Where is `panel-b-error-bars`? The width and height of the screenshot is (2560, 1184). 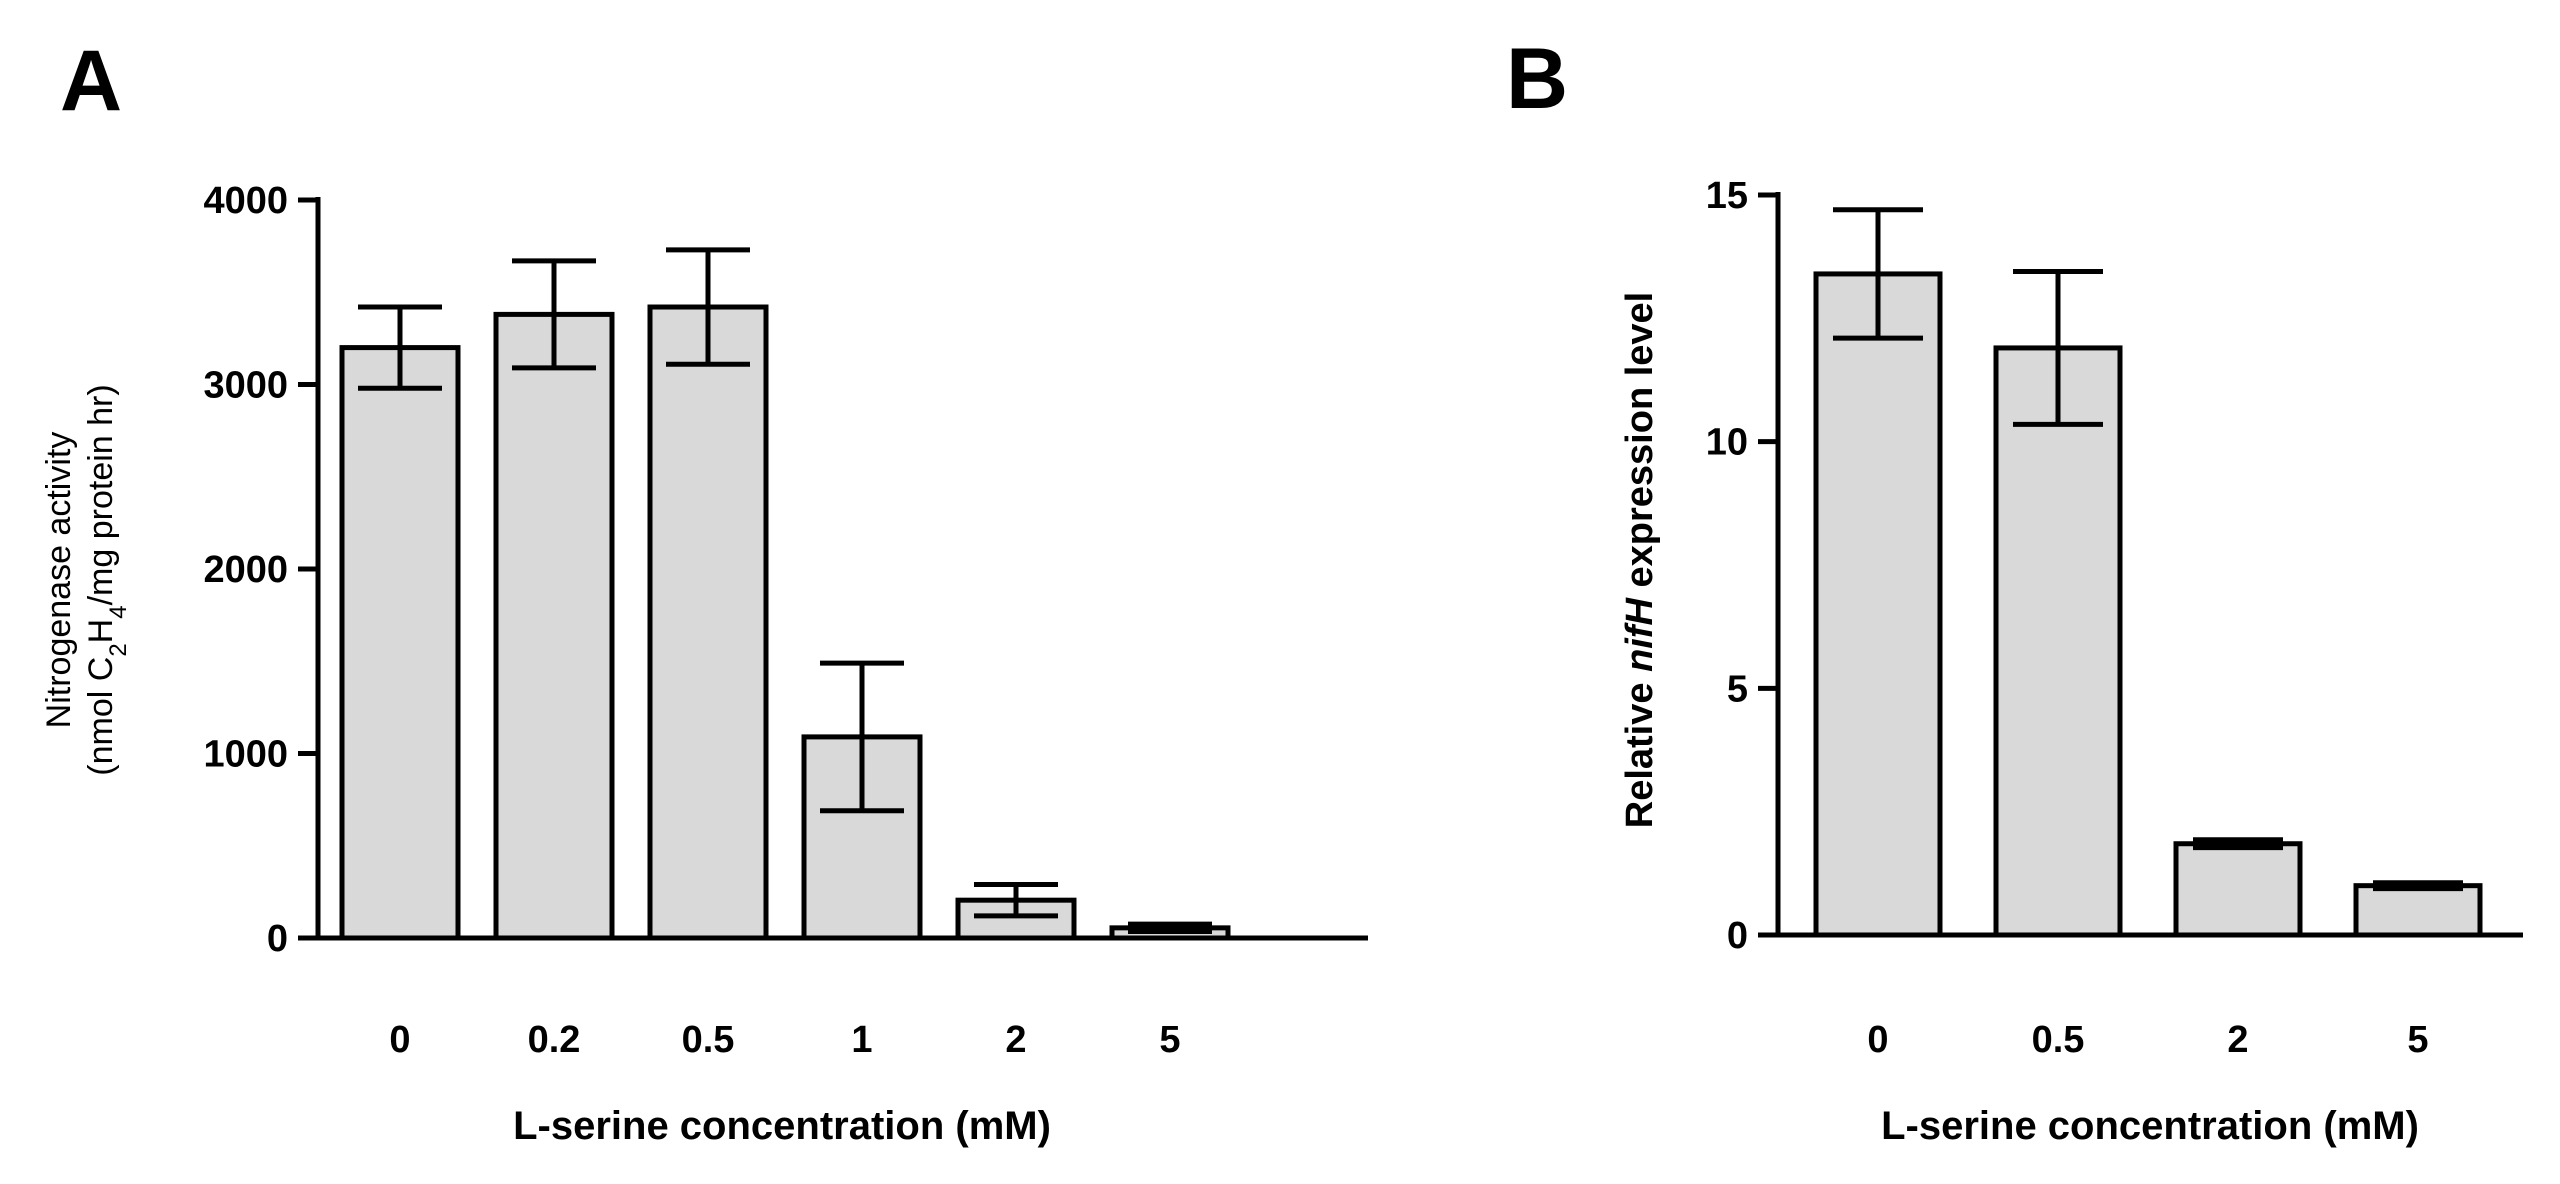
panel-b-error-bars is located at coordinates (2148, 549).